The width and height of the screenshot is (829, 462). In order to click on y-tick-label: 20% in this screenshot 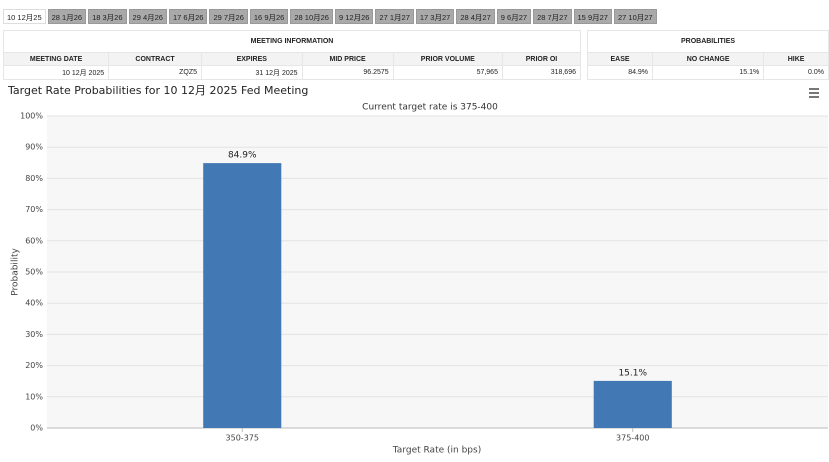, I will do `click(34, 365)`.